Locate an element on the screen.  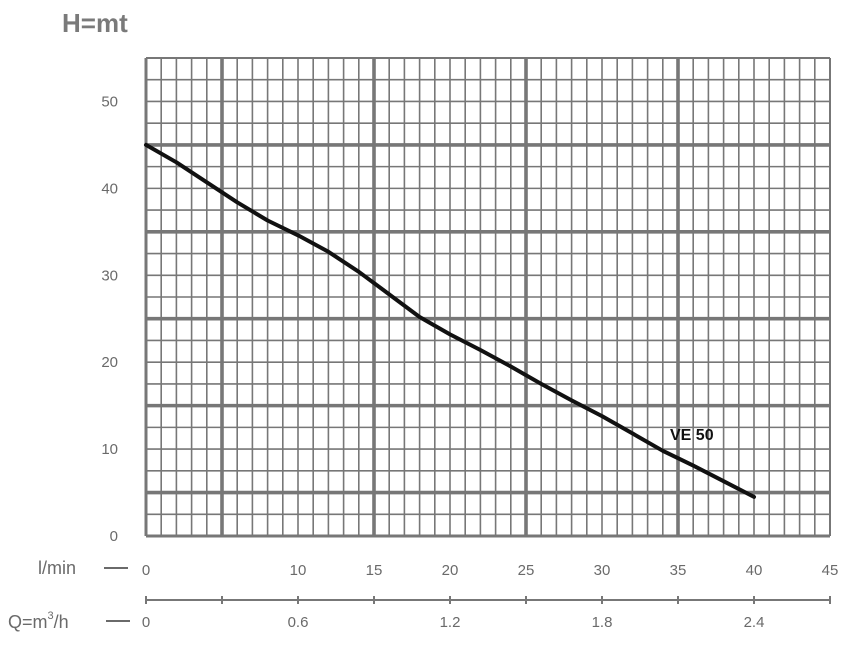
x-tick-label: 25 is located at coordinates (526, 570).